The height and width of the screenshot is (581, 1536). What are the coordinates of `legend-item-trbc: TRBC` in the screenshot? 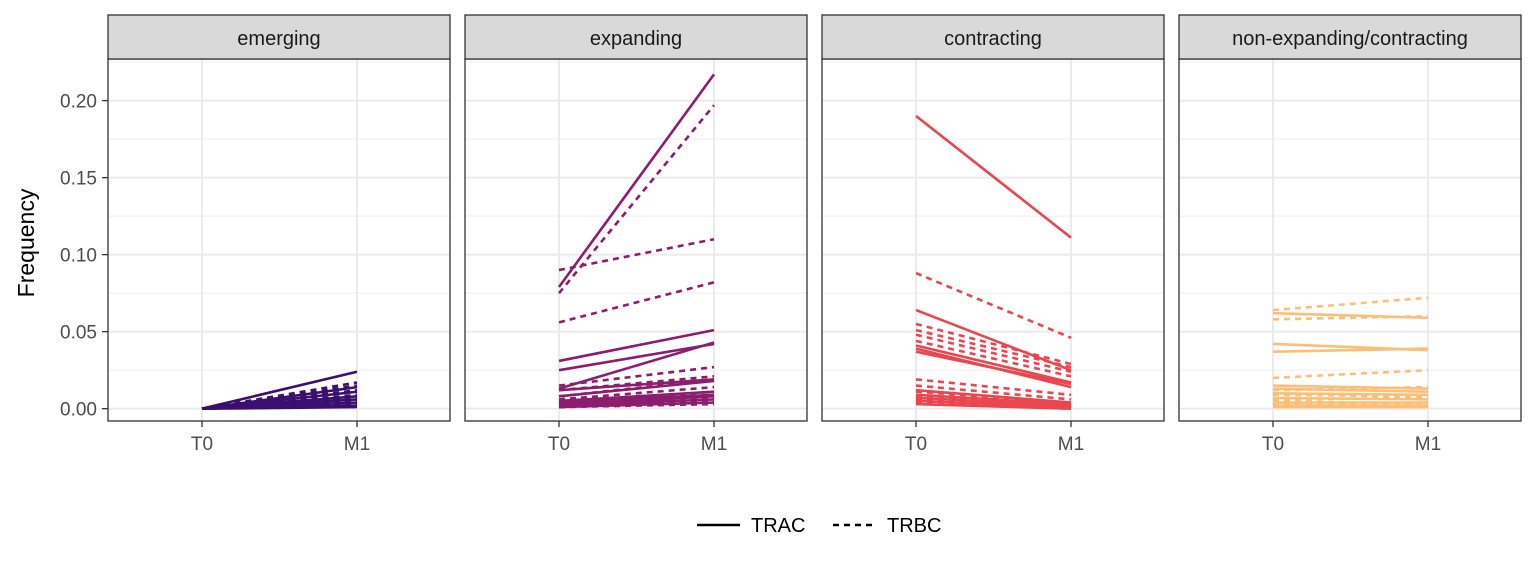 It's located at (887, 526).